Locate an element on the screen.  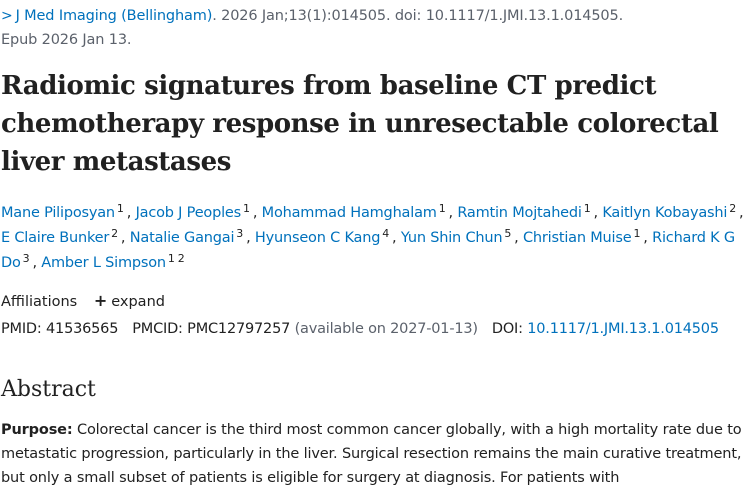
affiliations-expand-button: + expand is located at coordinates (129, 300).